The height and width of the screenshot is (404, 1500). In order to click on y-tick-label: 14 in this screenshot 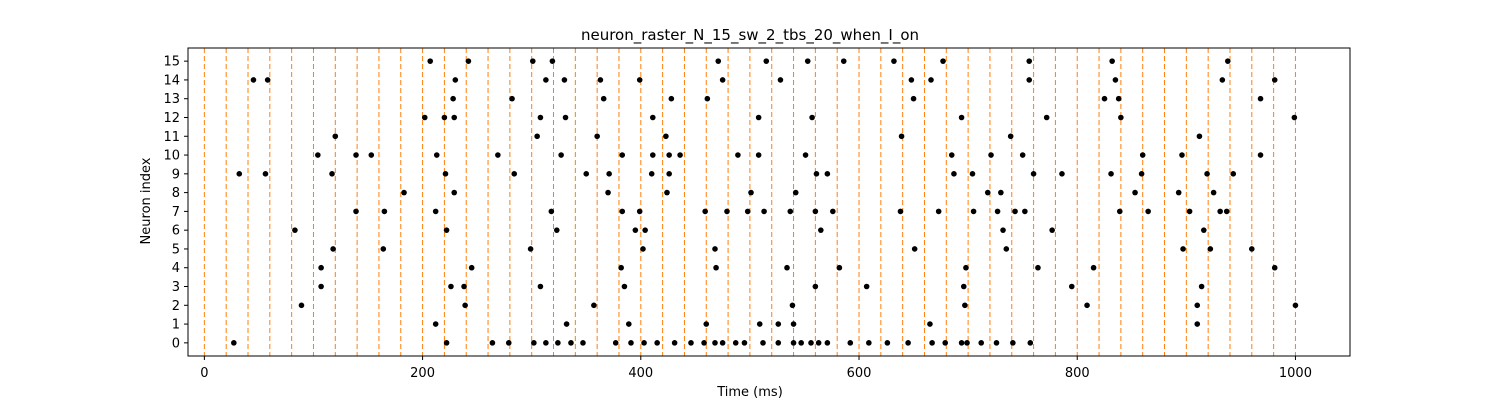, I will do `click(171, 80)`.